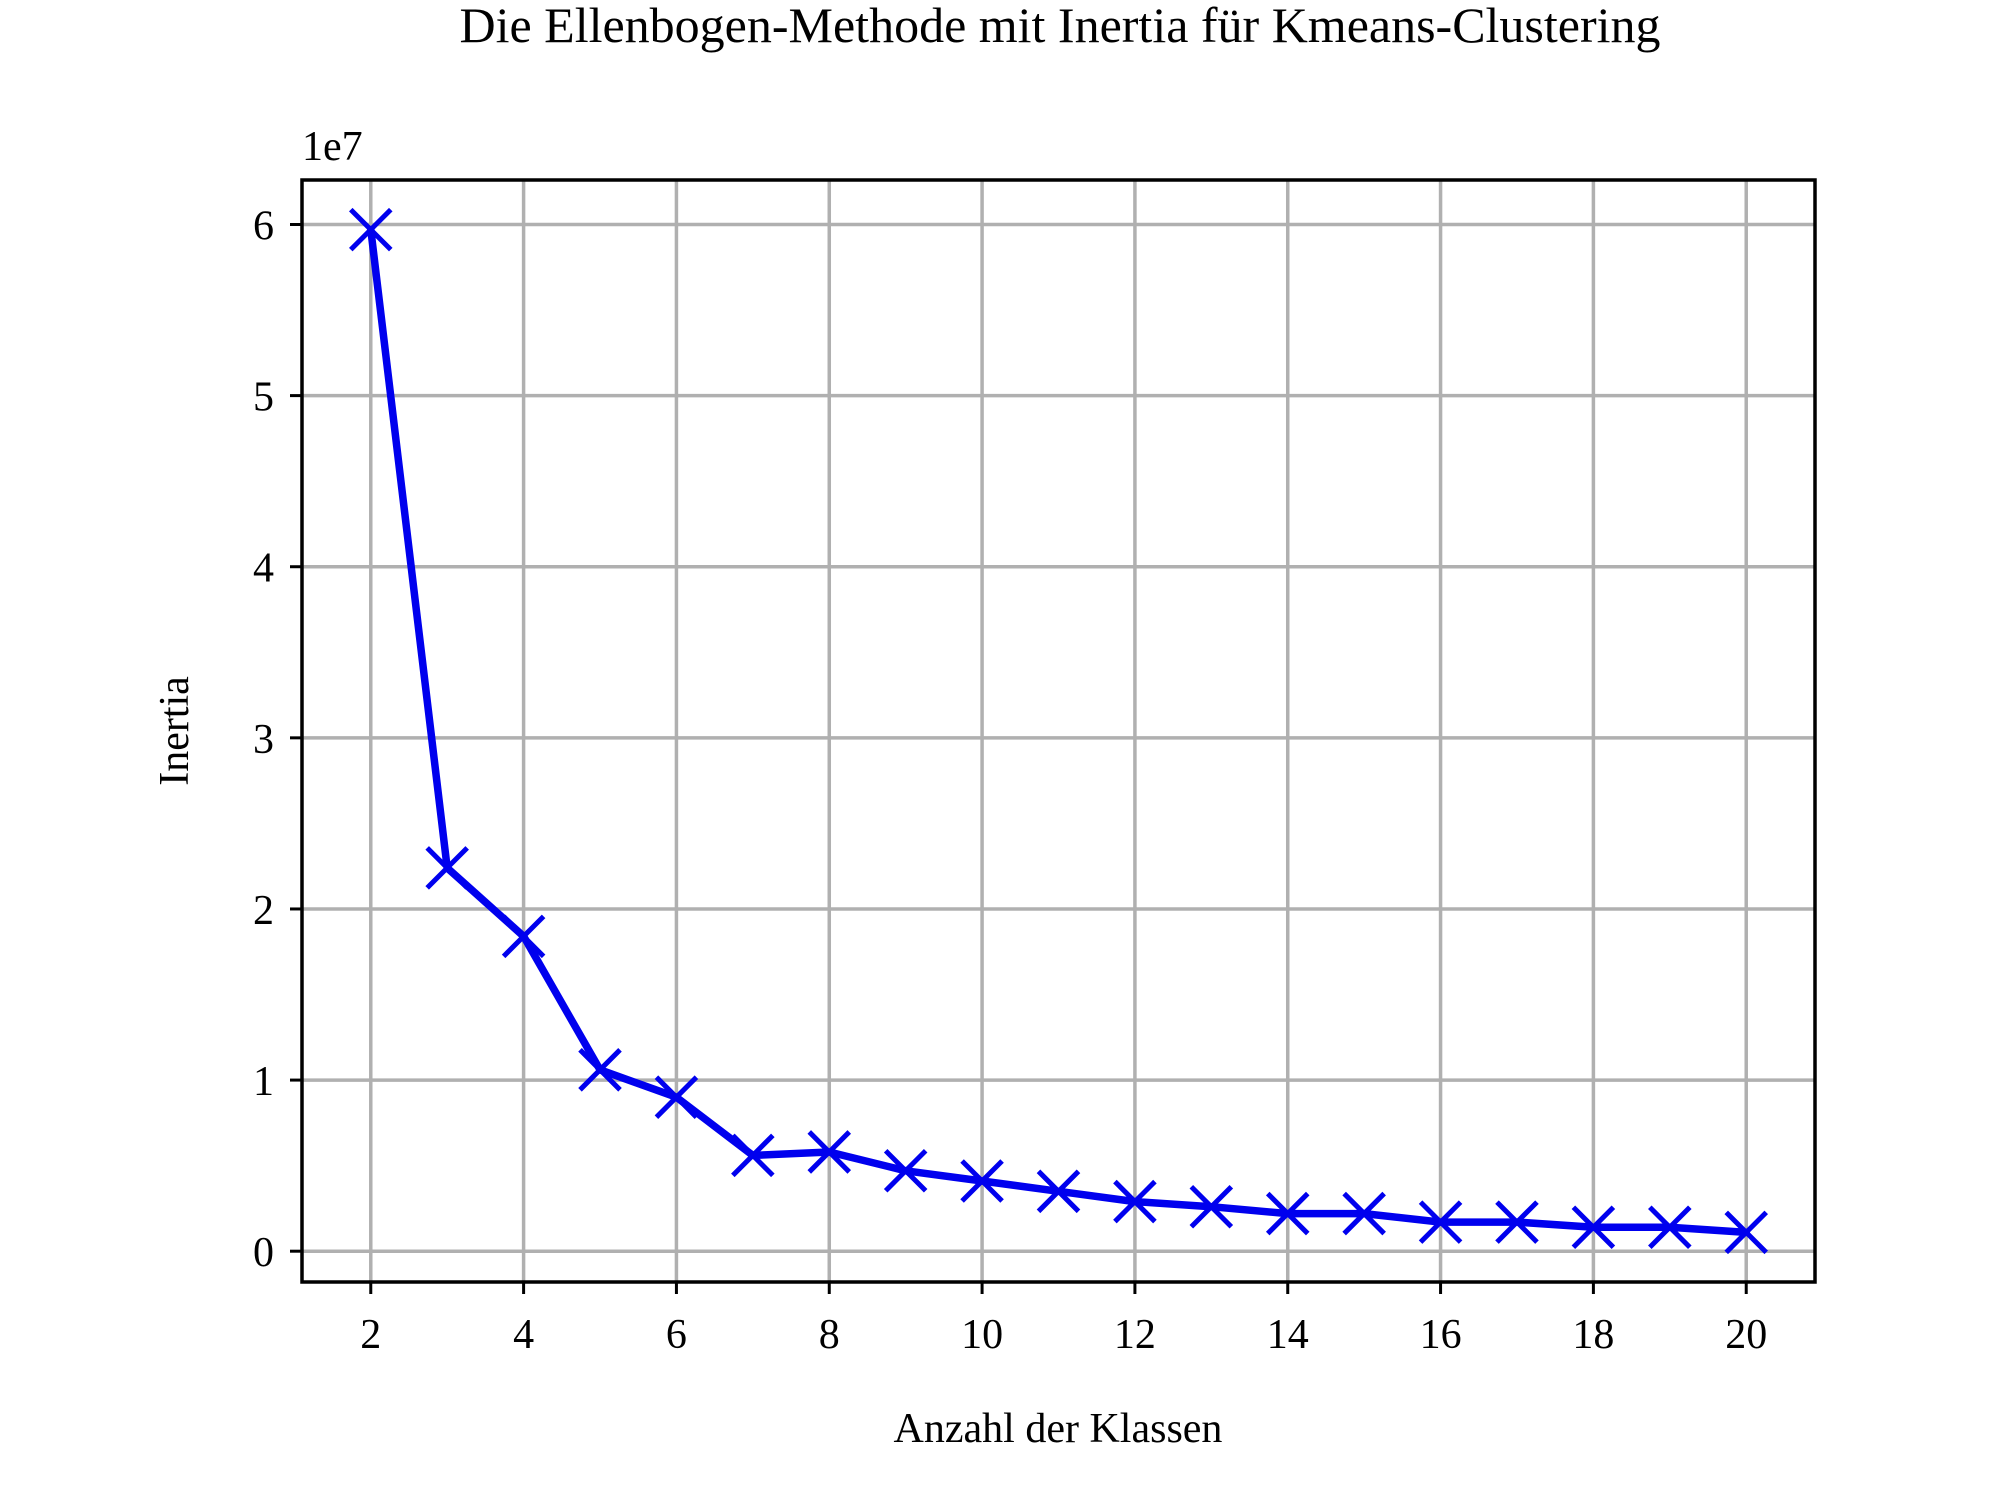 This screenshot has height=1500, width=2000. I want to click on y-tick-label: 0, so click(263, 1253).